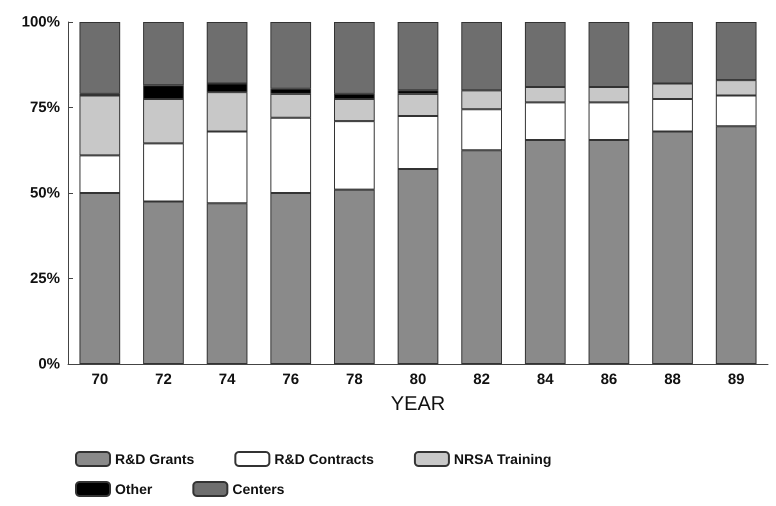  I want to click on x-tick-label: 76, so click(291, 379).